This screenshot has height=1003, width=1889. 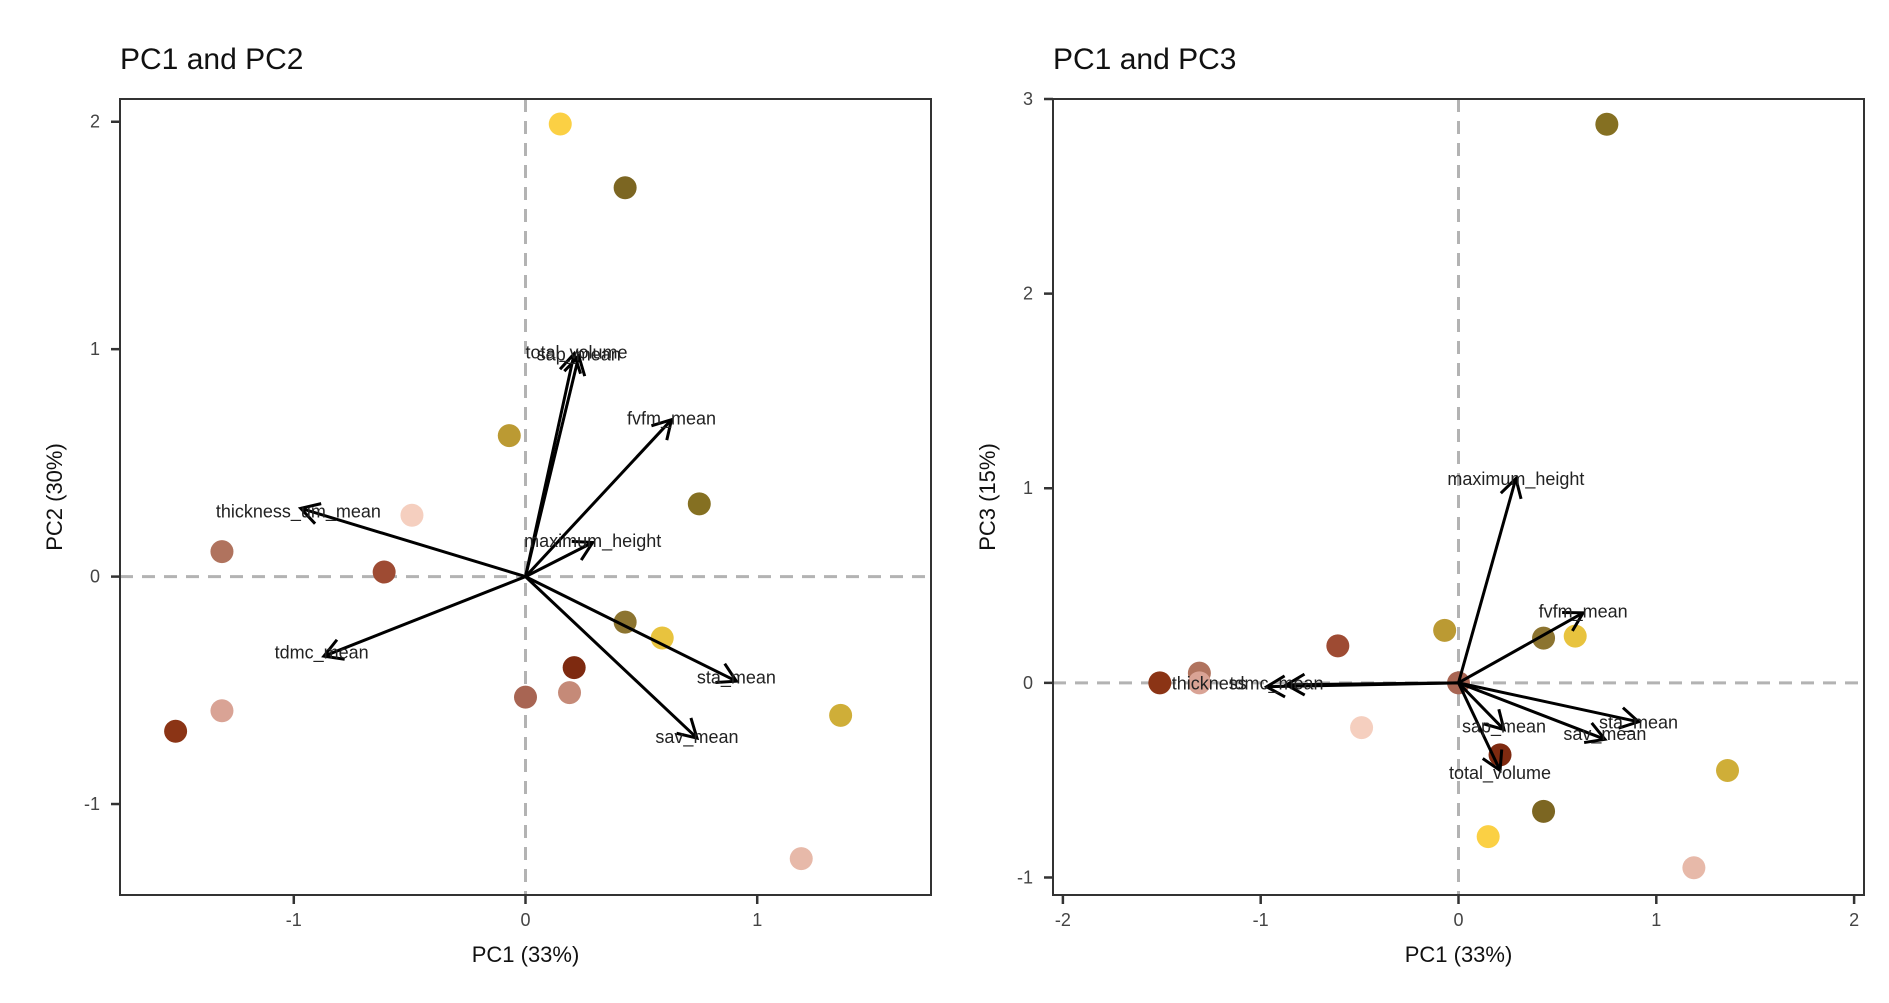 What do you see at coordinates (54, 497) in the screenshot?
I see `y-axis-title: PC2 (30%)` at bounding box center [54, 497].